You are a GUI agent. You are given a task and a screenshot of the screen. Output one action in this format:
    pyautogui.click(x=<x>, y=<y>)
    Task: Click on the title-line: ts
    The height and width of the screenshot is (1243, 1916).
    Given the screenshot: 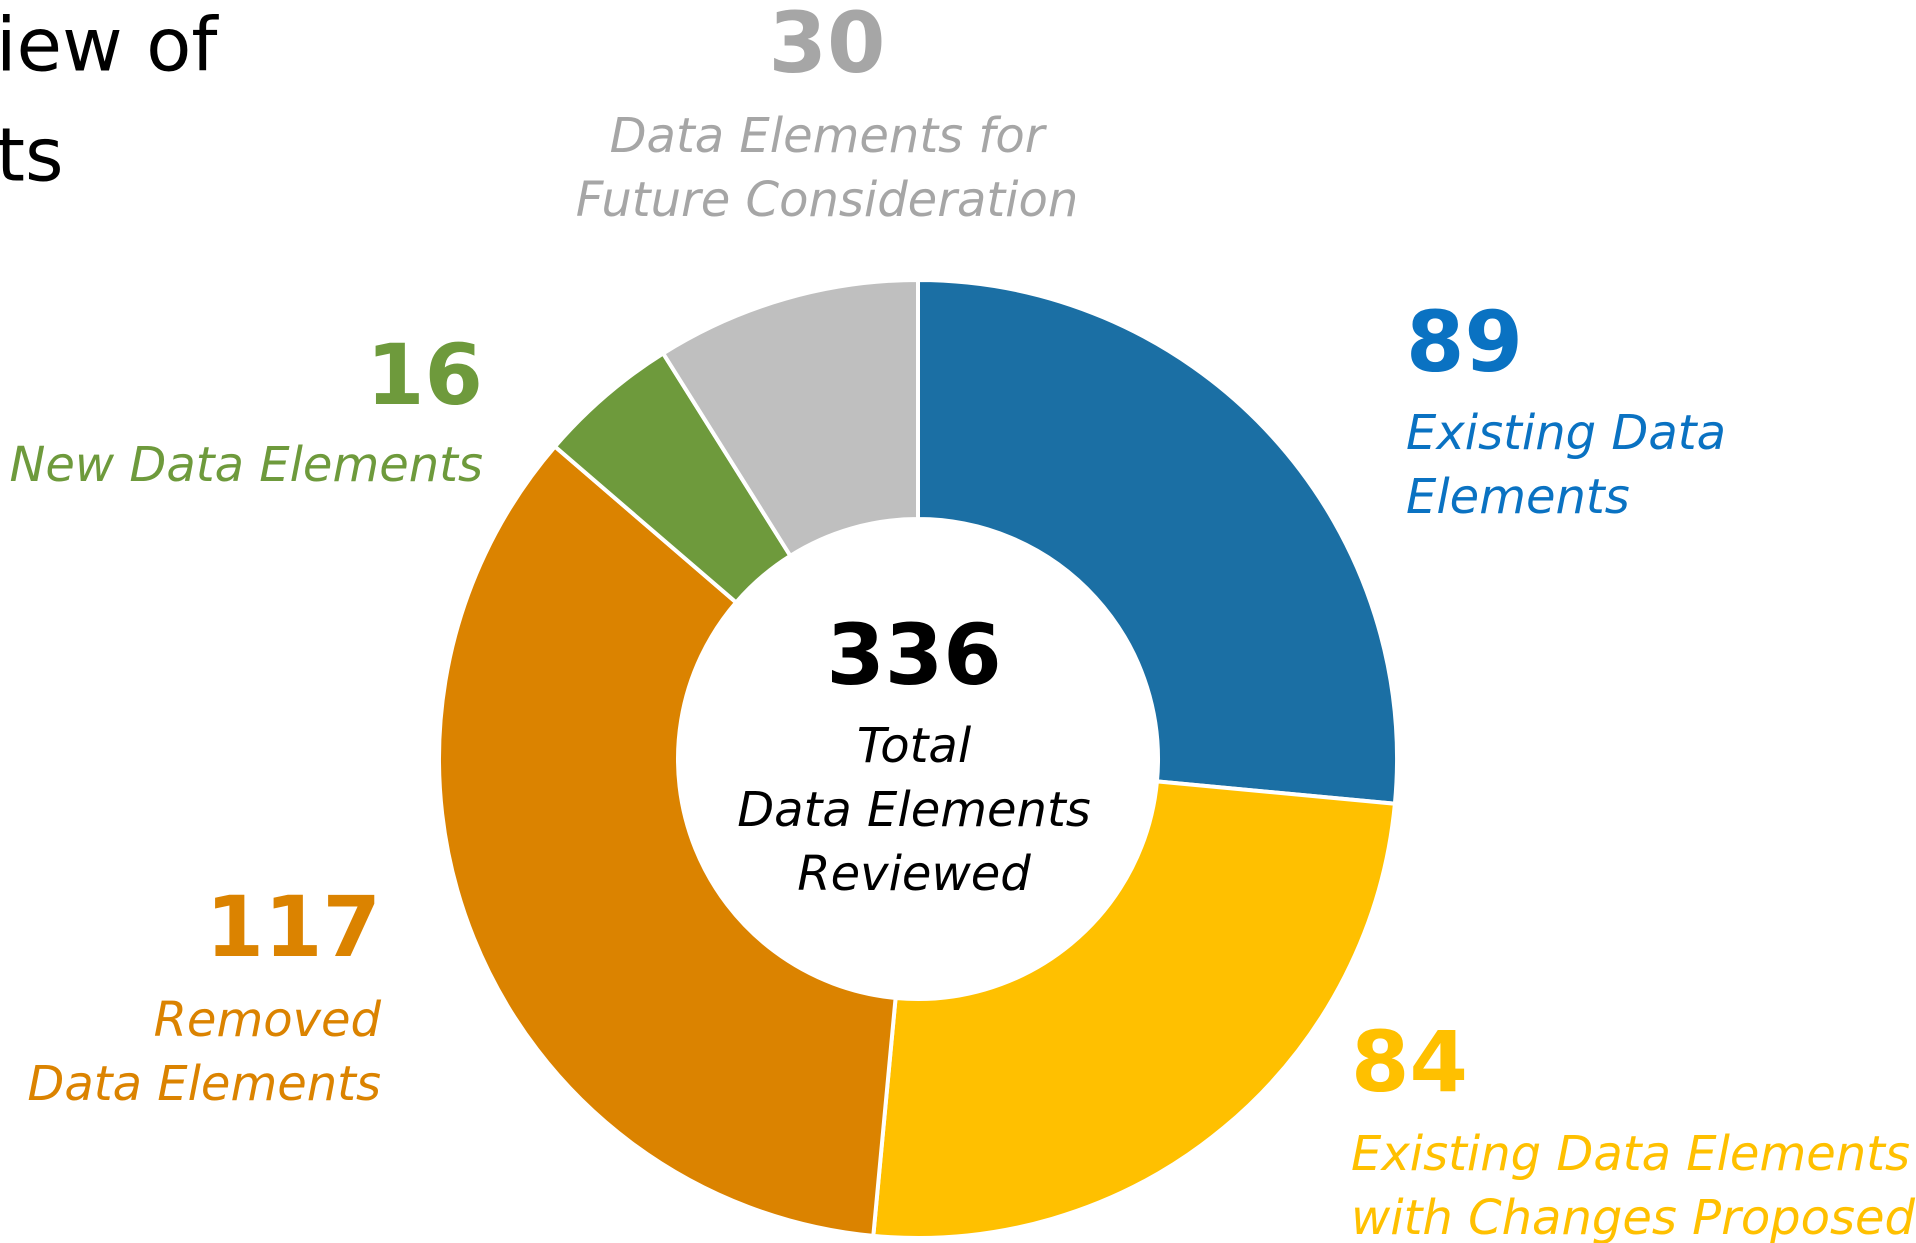 What is the action you would take?
    pyautogui.click(x=32, y=156)
    